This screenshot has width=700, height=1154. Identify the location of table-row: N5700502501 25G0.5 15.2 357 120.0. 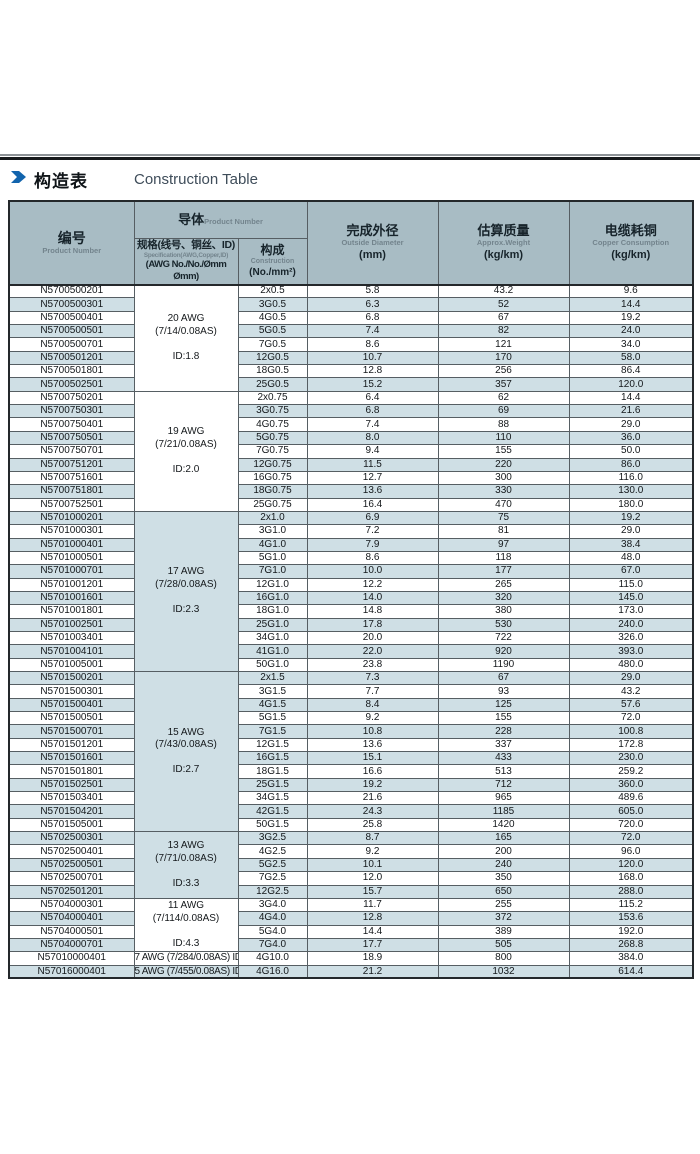
(351, 384).